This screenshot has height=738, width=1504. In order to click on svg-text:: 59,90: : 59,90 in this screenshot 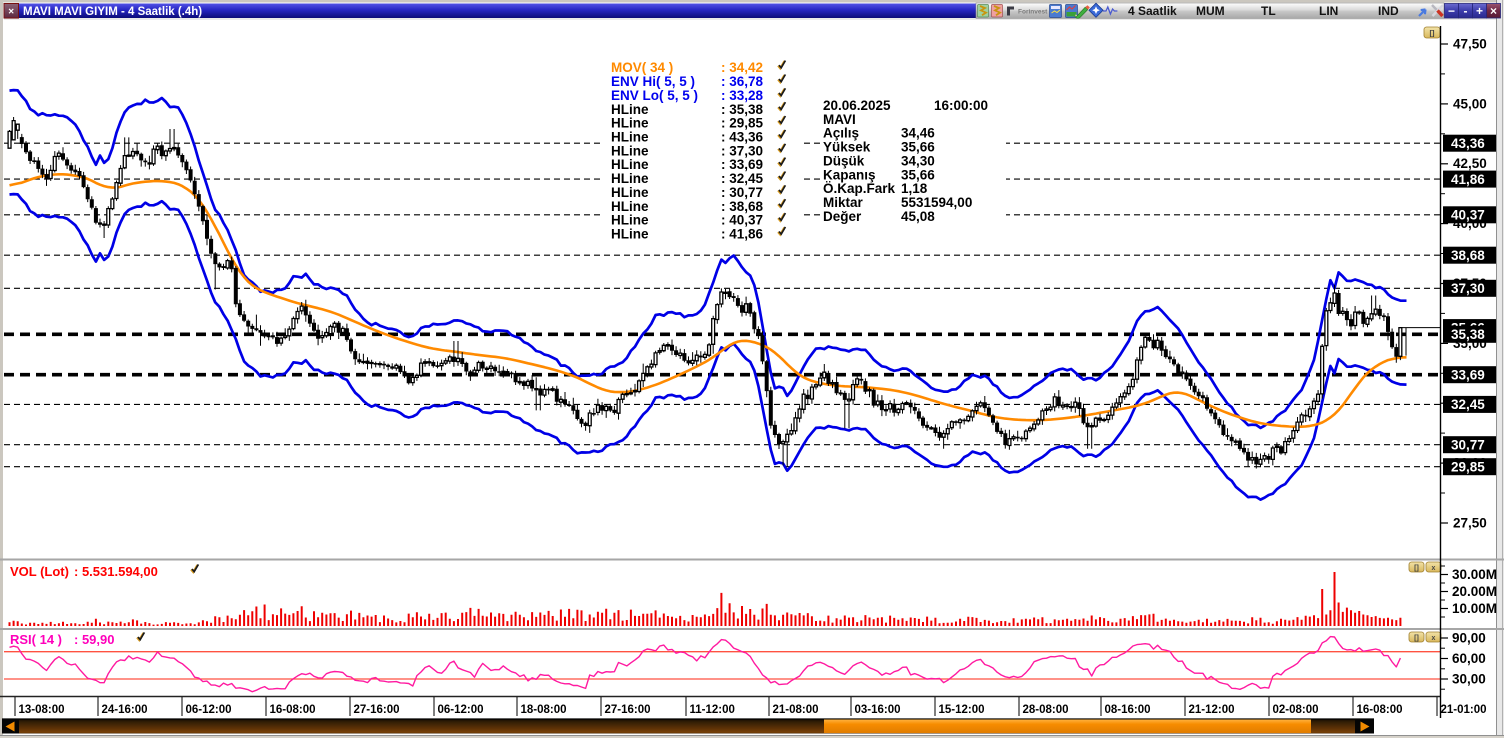, I will do `click(94, 639)`.